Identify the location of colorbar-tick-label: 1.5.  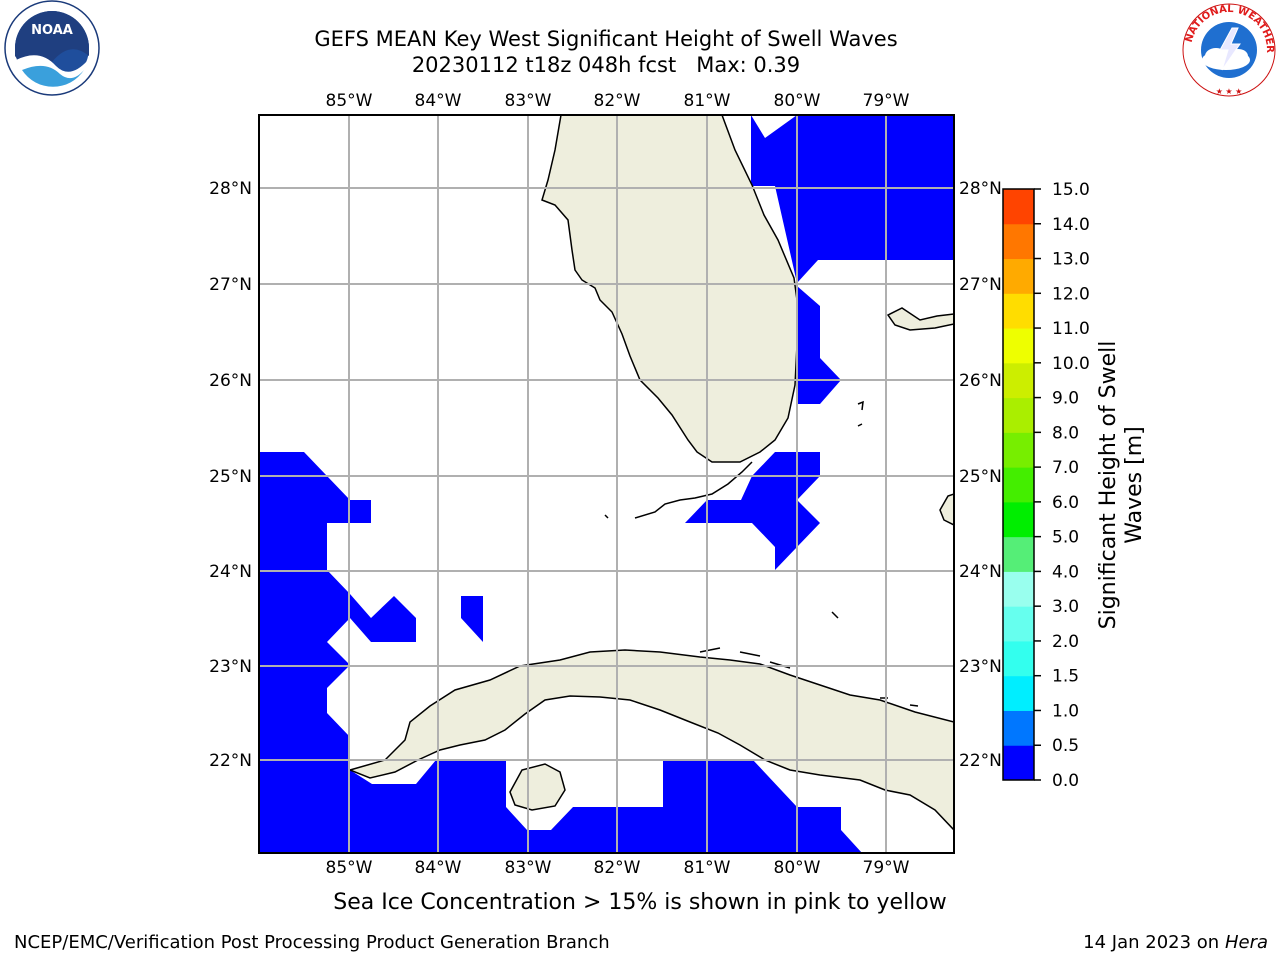
(1065, 677).